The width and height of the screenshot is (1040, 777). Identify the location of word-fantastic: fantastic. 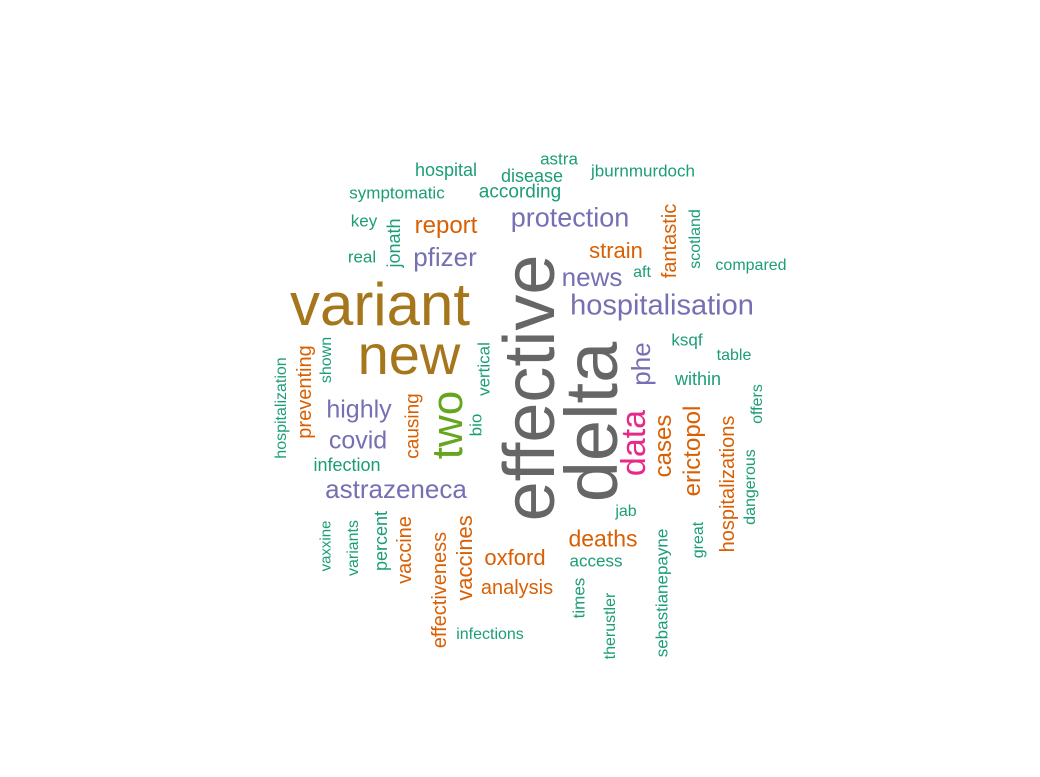
(670, 241).